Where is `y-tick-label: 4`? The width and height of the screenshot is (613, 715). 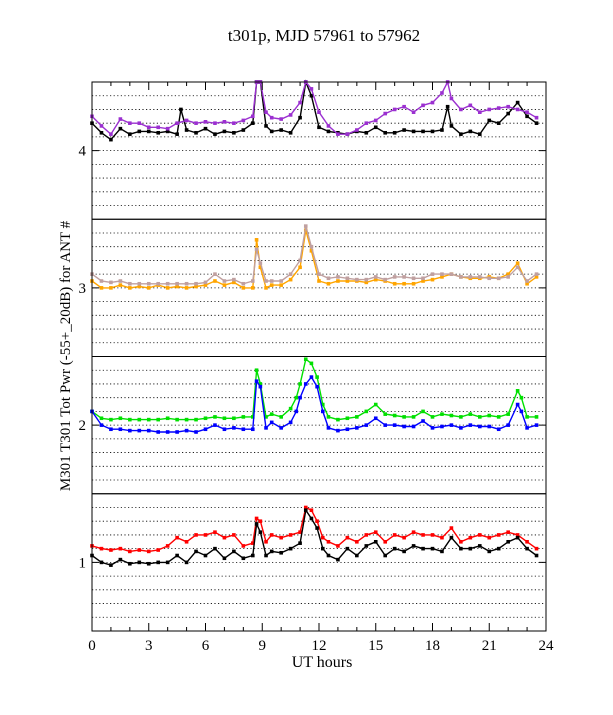
y-tick-label: 4 is located at coordinates (83, 152).